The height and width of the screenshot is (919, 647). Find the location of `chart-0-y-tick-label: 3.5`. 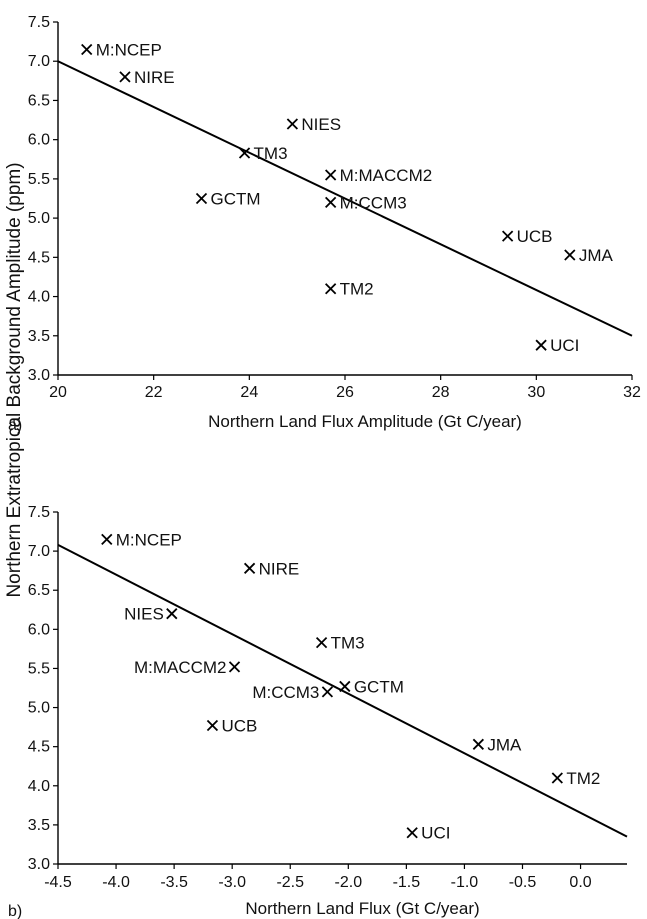

chart-0-y-tick-label: 3.5 is located at coordinates (39, 336).